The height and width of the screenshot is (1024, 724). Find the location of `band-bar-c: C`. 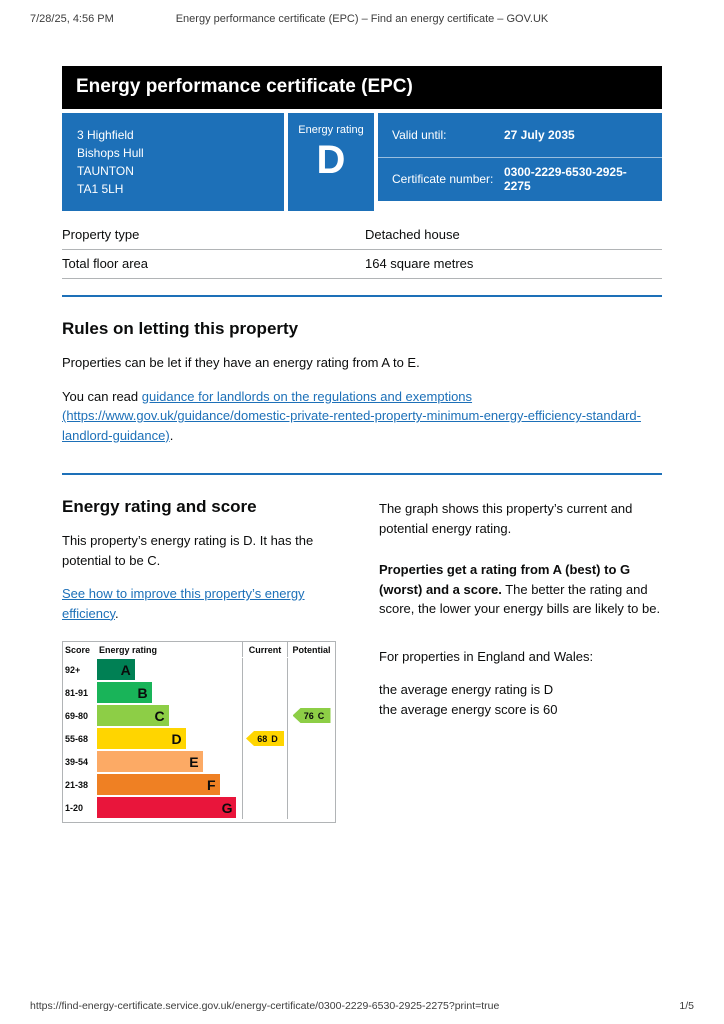

band-bar-c: C is located at coordinates (133, 715).